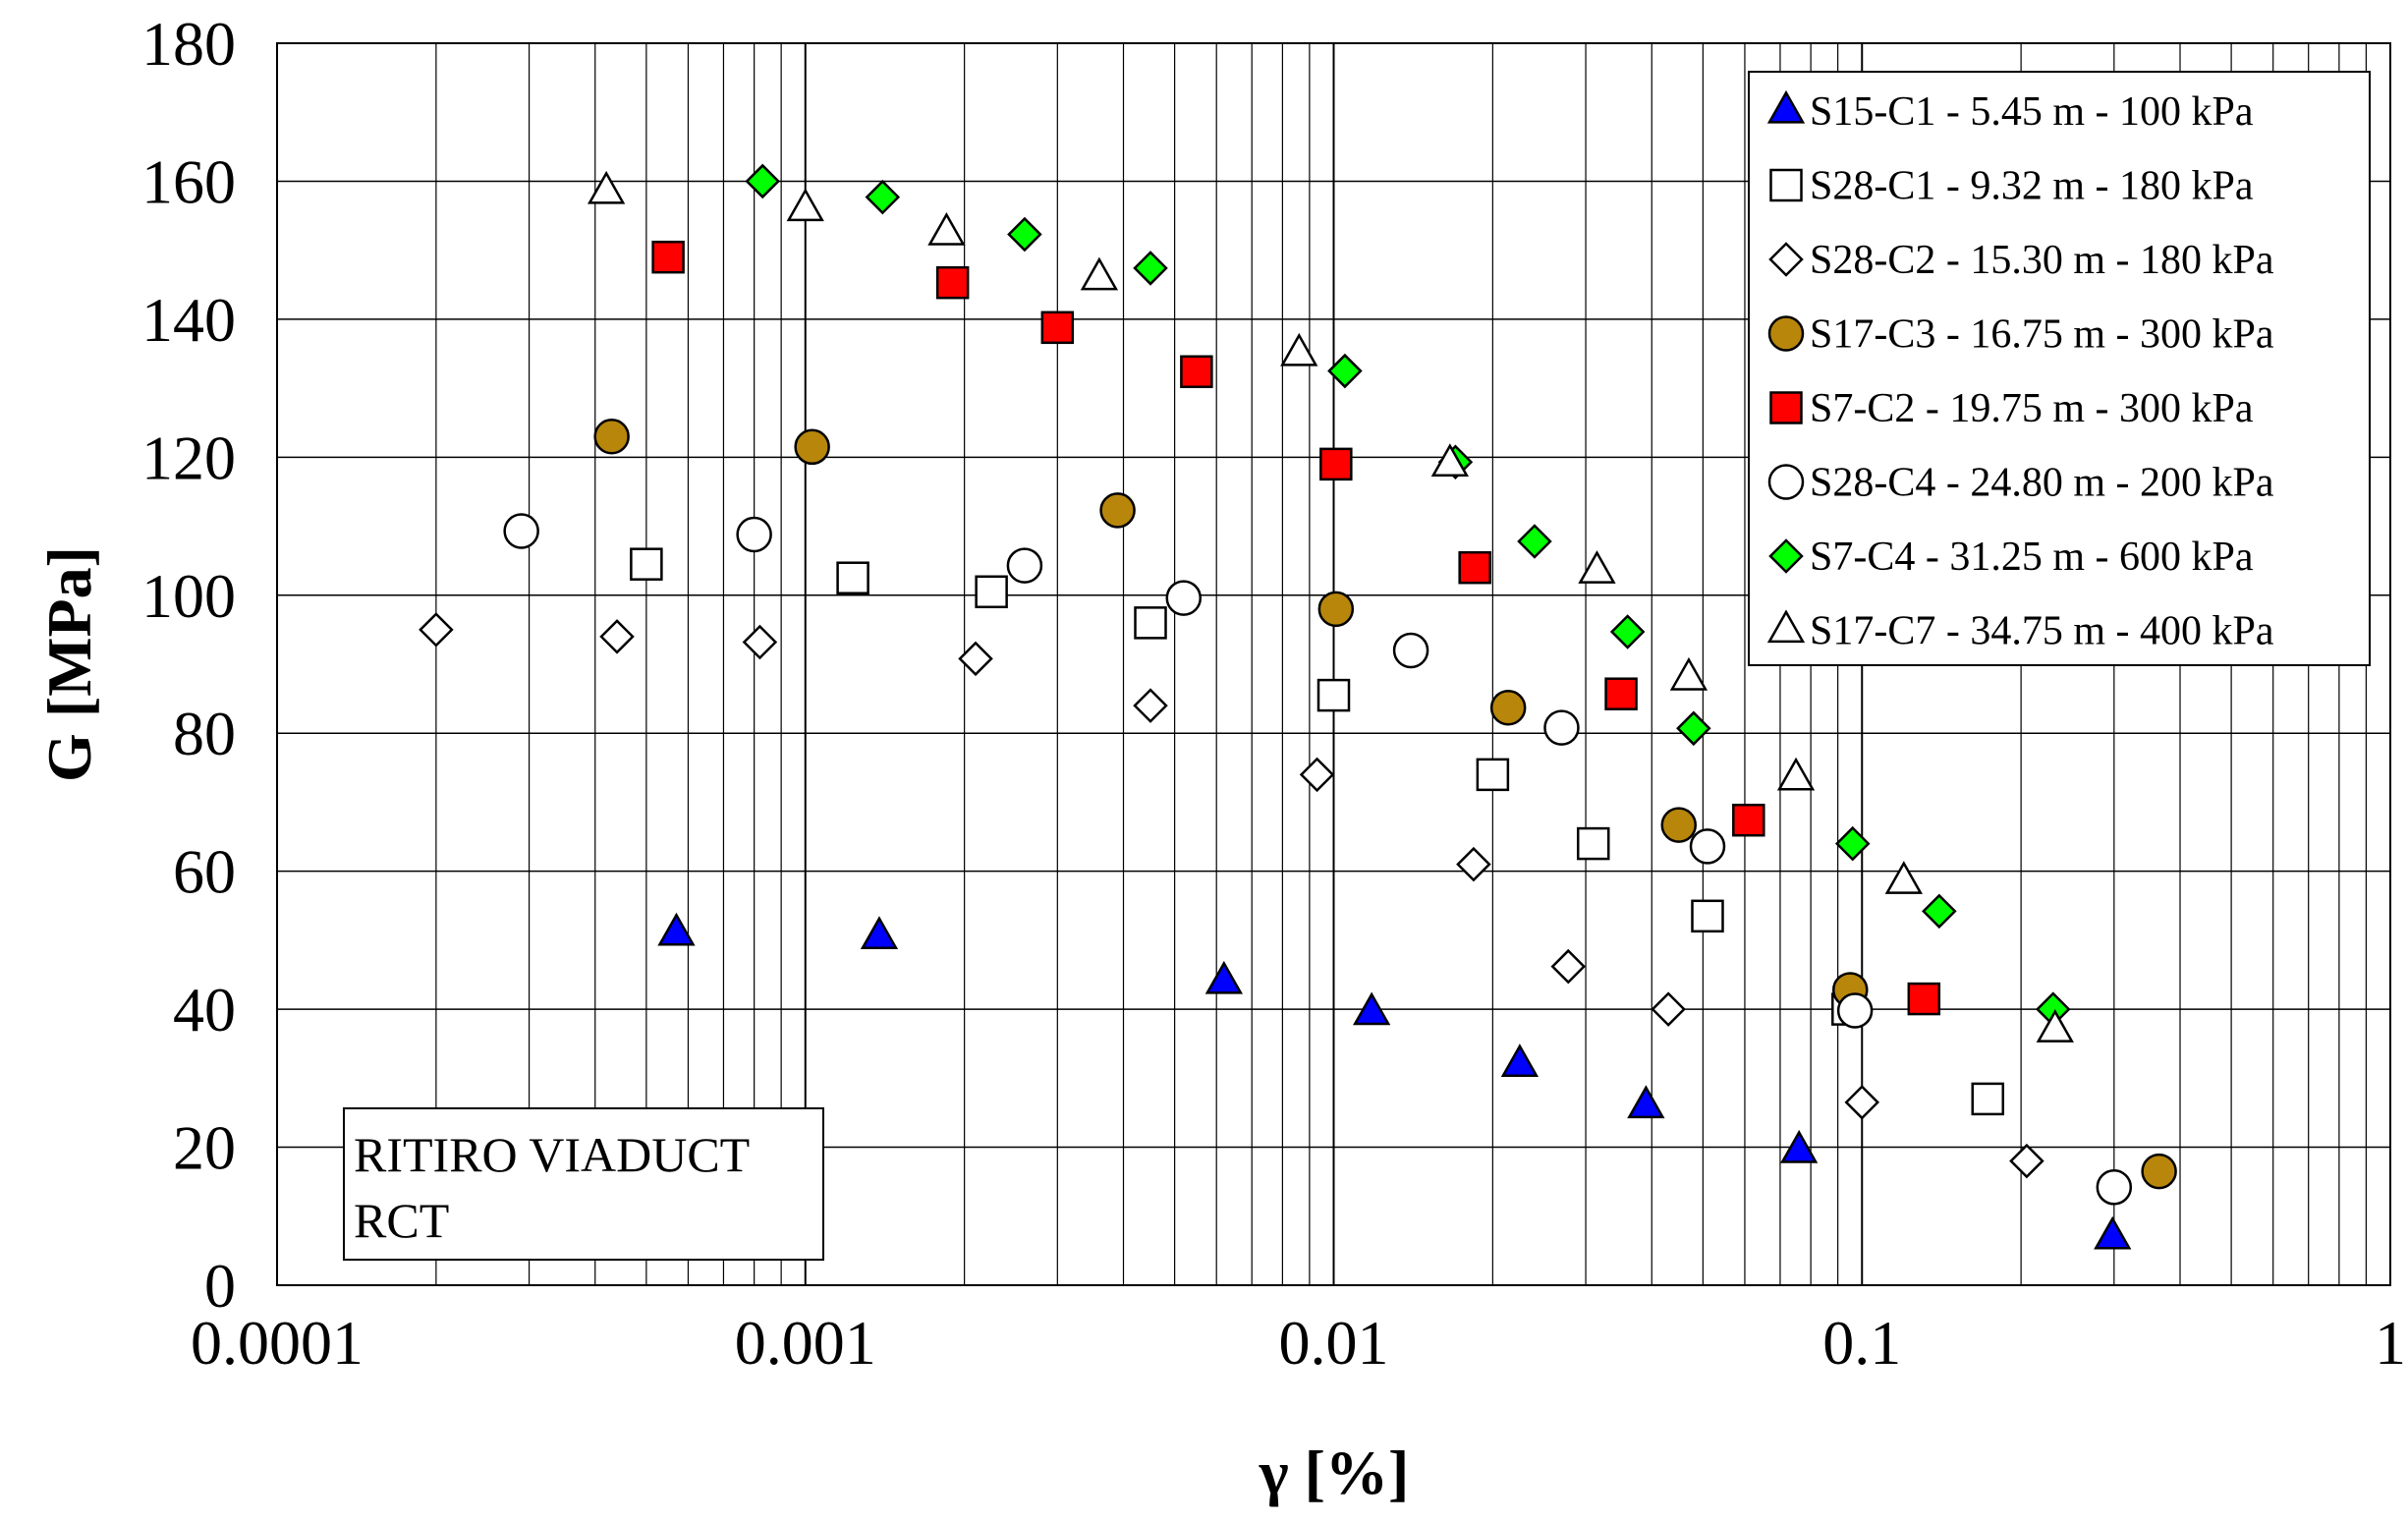 The image size is (2408, 1523). Describe the element at coordinates (2390, 1343) in the screenshot. I see `x-tick-label: 1` at that location.